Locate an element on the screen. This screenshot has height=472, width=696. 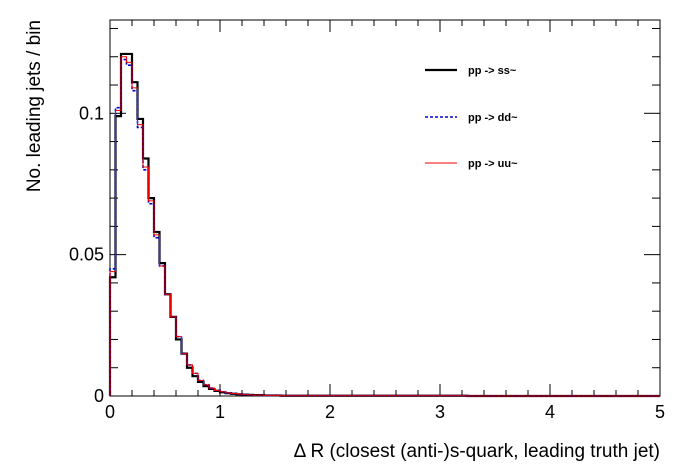
legend: pp -> ss~ pp -> dd~ pp -> uu~ is located at coordinates (471, 117).